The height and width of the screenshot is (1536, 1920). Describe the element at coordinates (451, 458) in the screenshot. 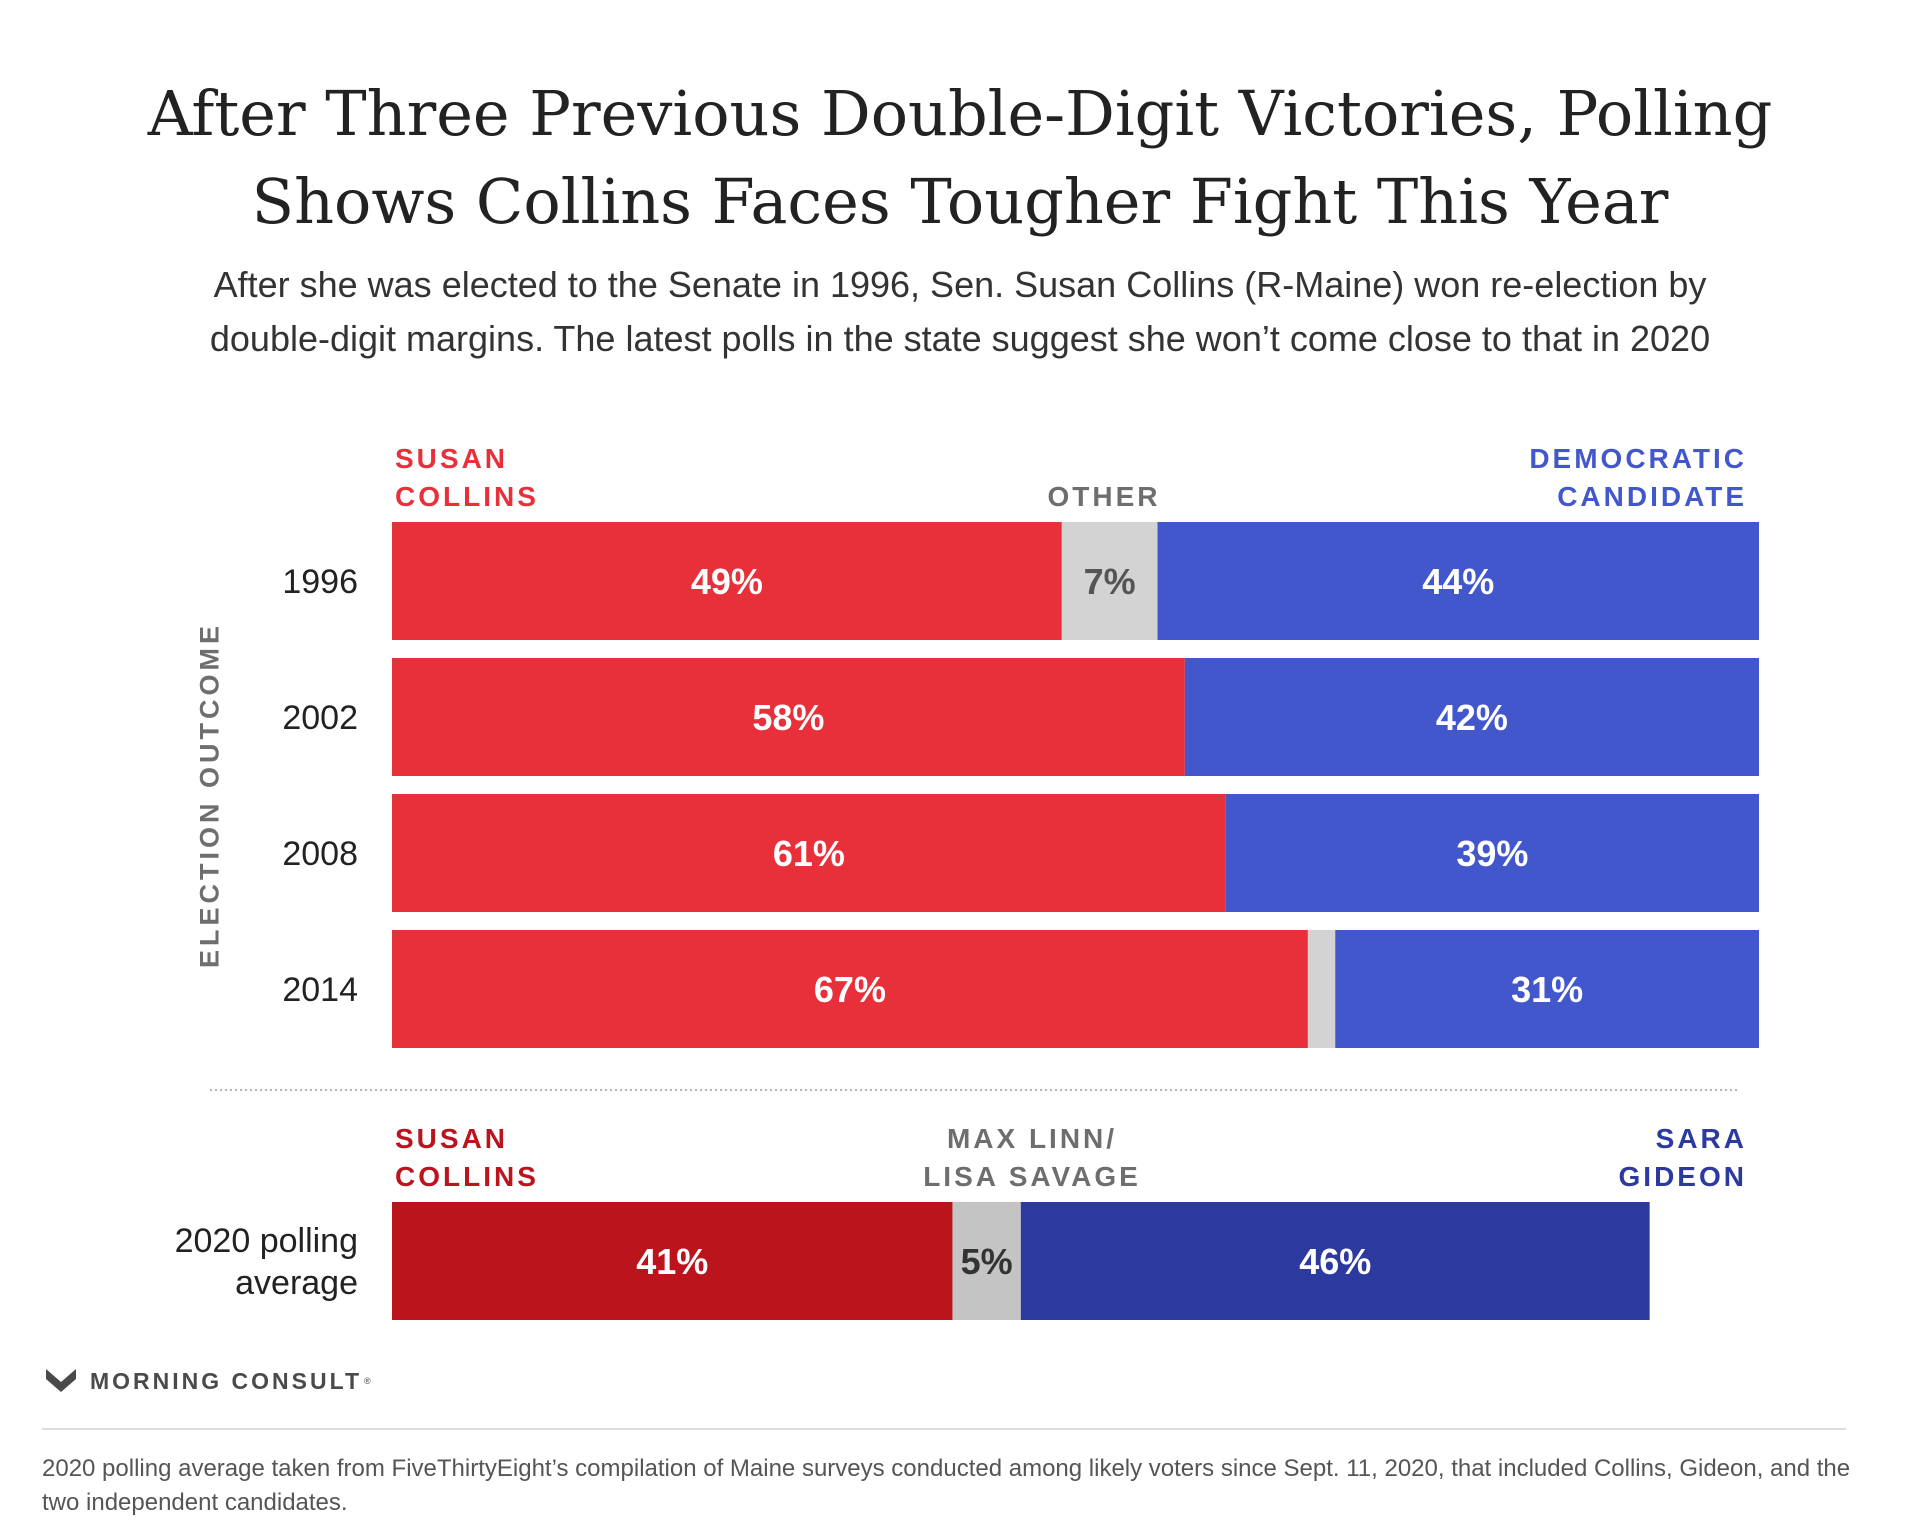

I see `header-susan-collins-line-1: SUSAN` at that location.